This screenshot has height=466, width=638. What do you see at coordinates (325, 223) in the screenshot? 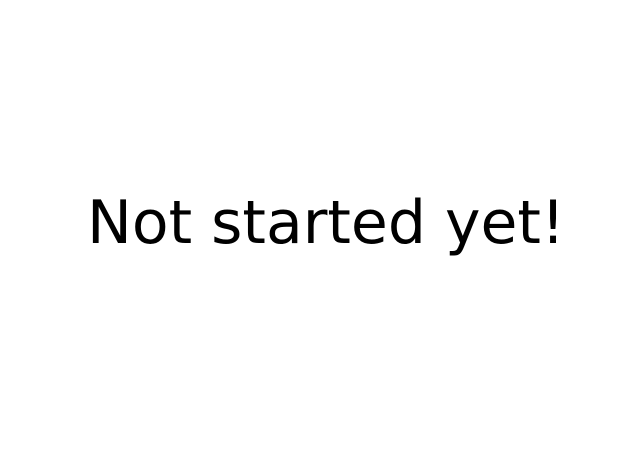
I see `status-message: Not started yet!` at bounding box center [325, 223].